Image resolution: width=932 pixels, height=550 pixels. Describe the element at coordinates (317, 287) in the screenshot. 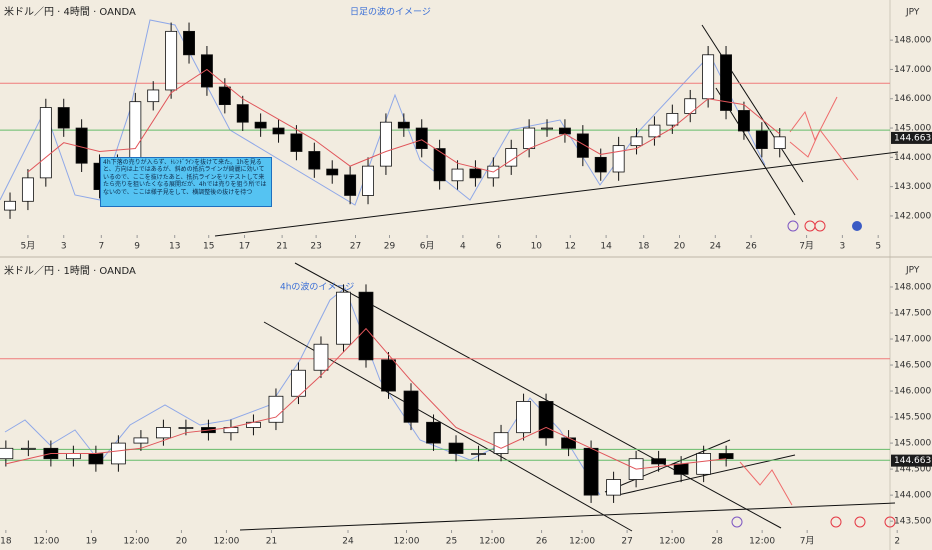

I see `annotation: 4hの波のイメージ` at that location.